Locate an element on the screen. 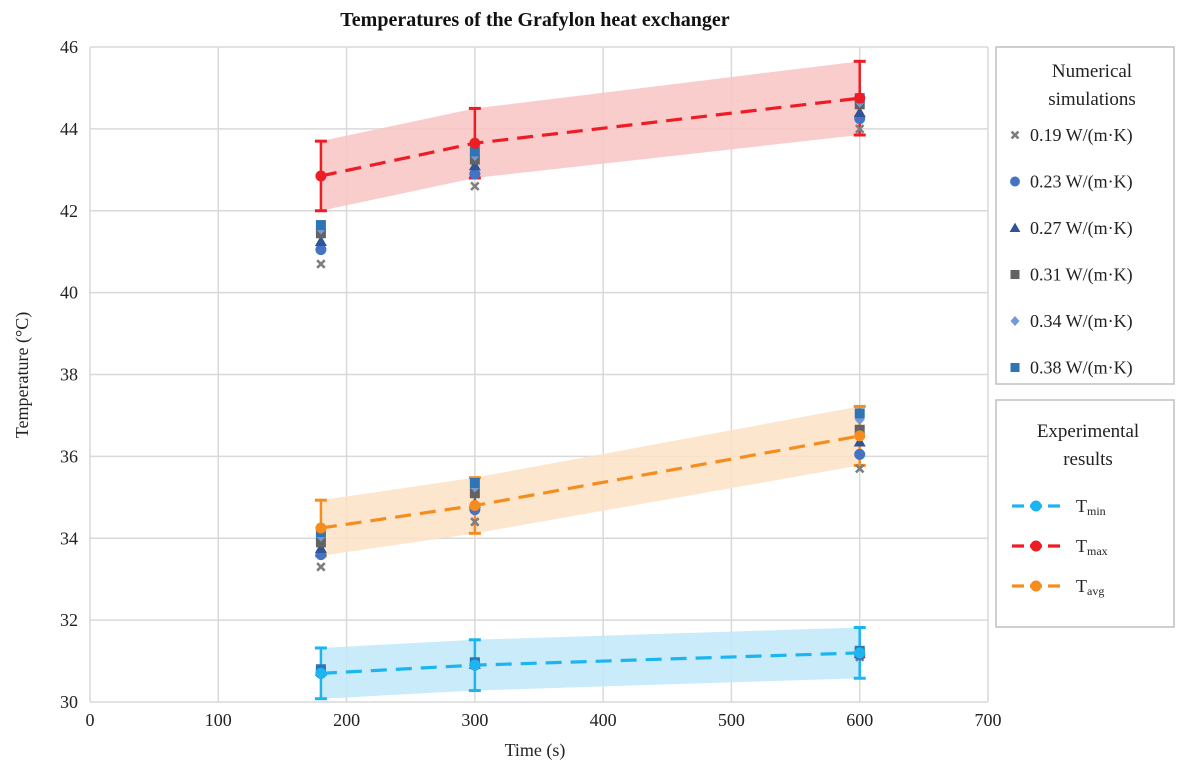 This screenshot has width=1178, height=771. y-tick-label: 38 is located at coordinates (69, 375).